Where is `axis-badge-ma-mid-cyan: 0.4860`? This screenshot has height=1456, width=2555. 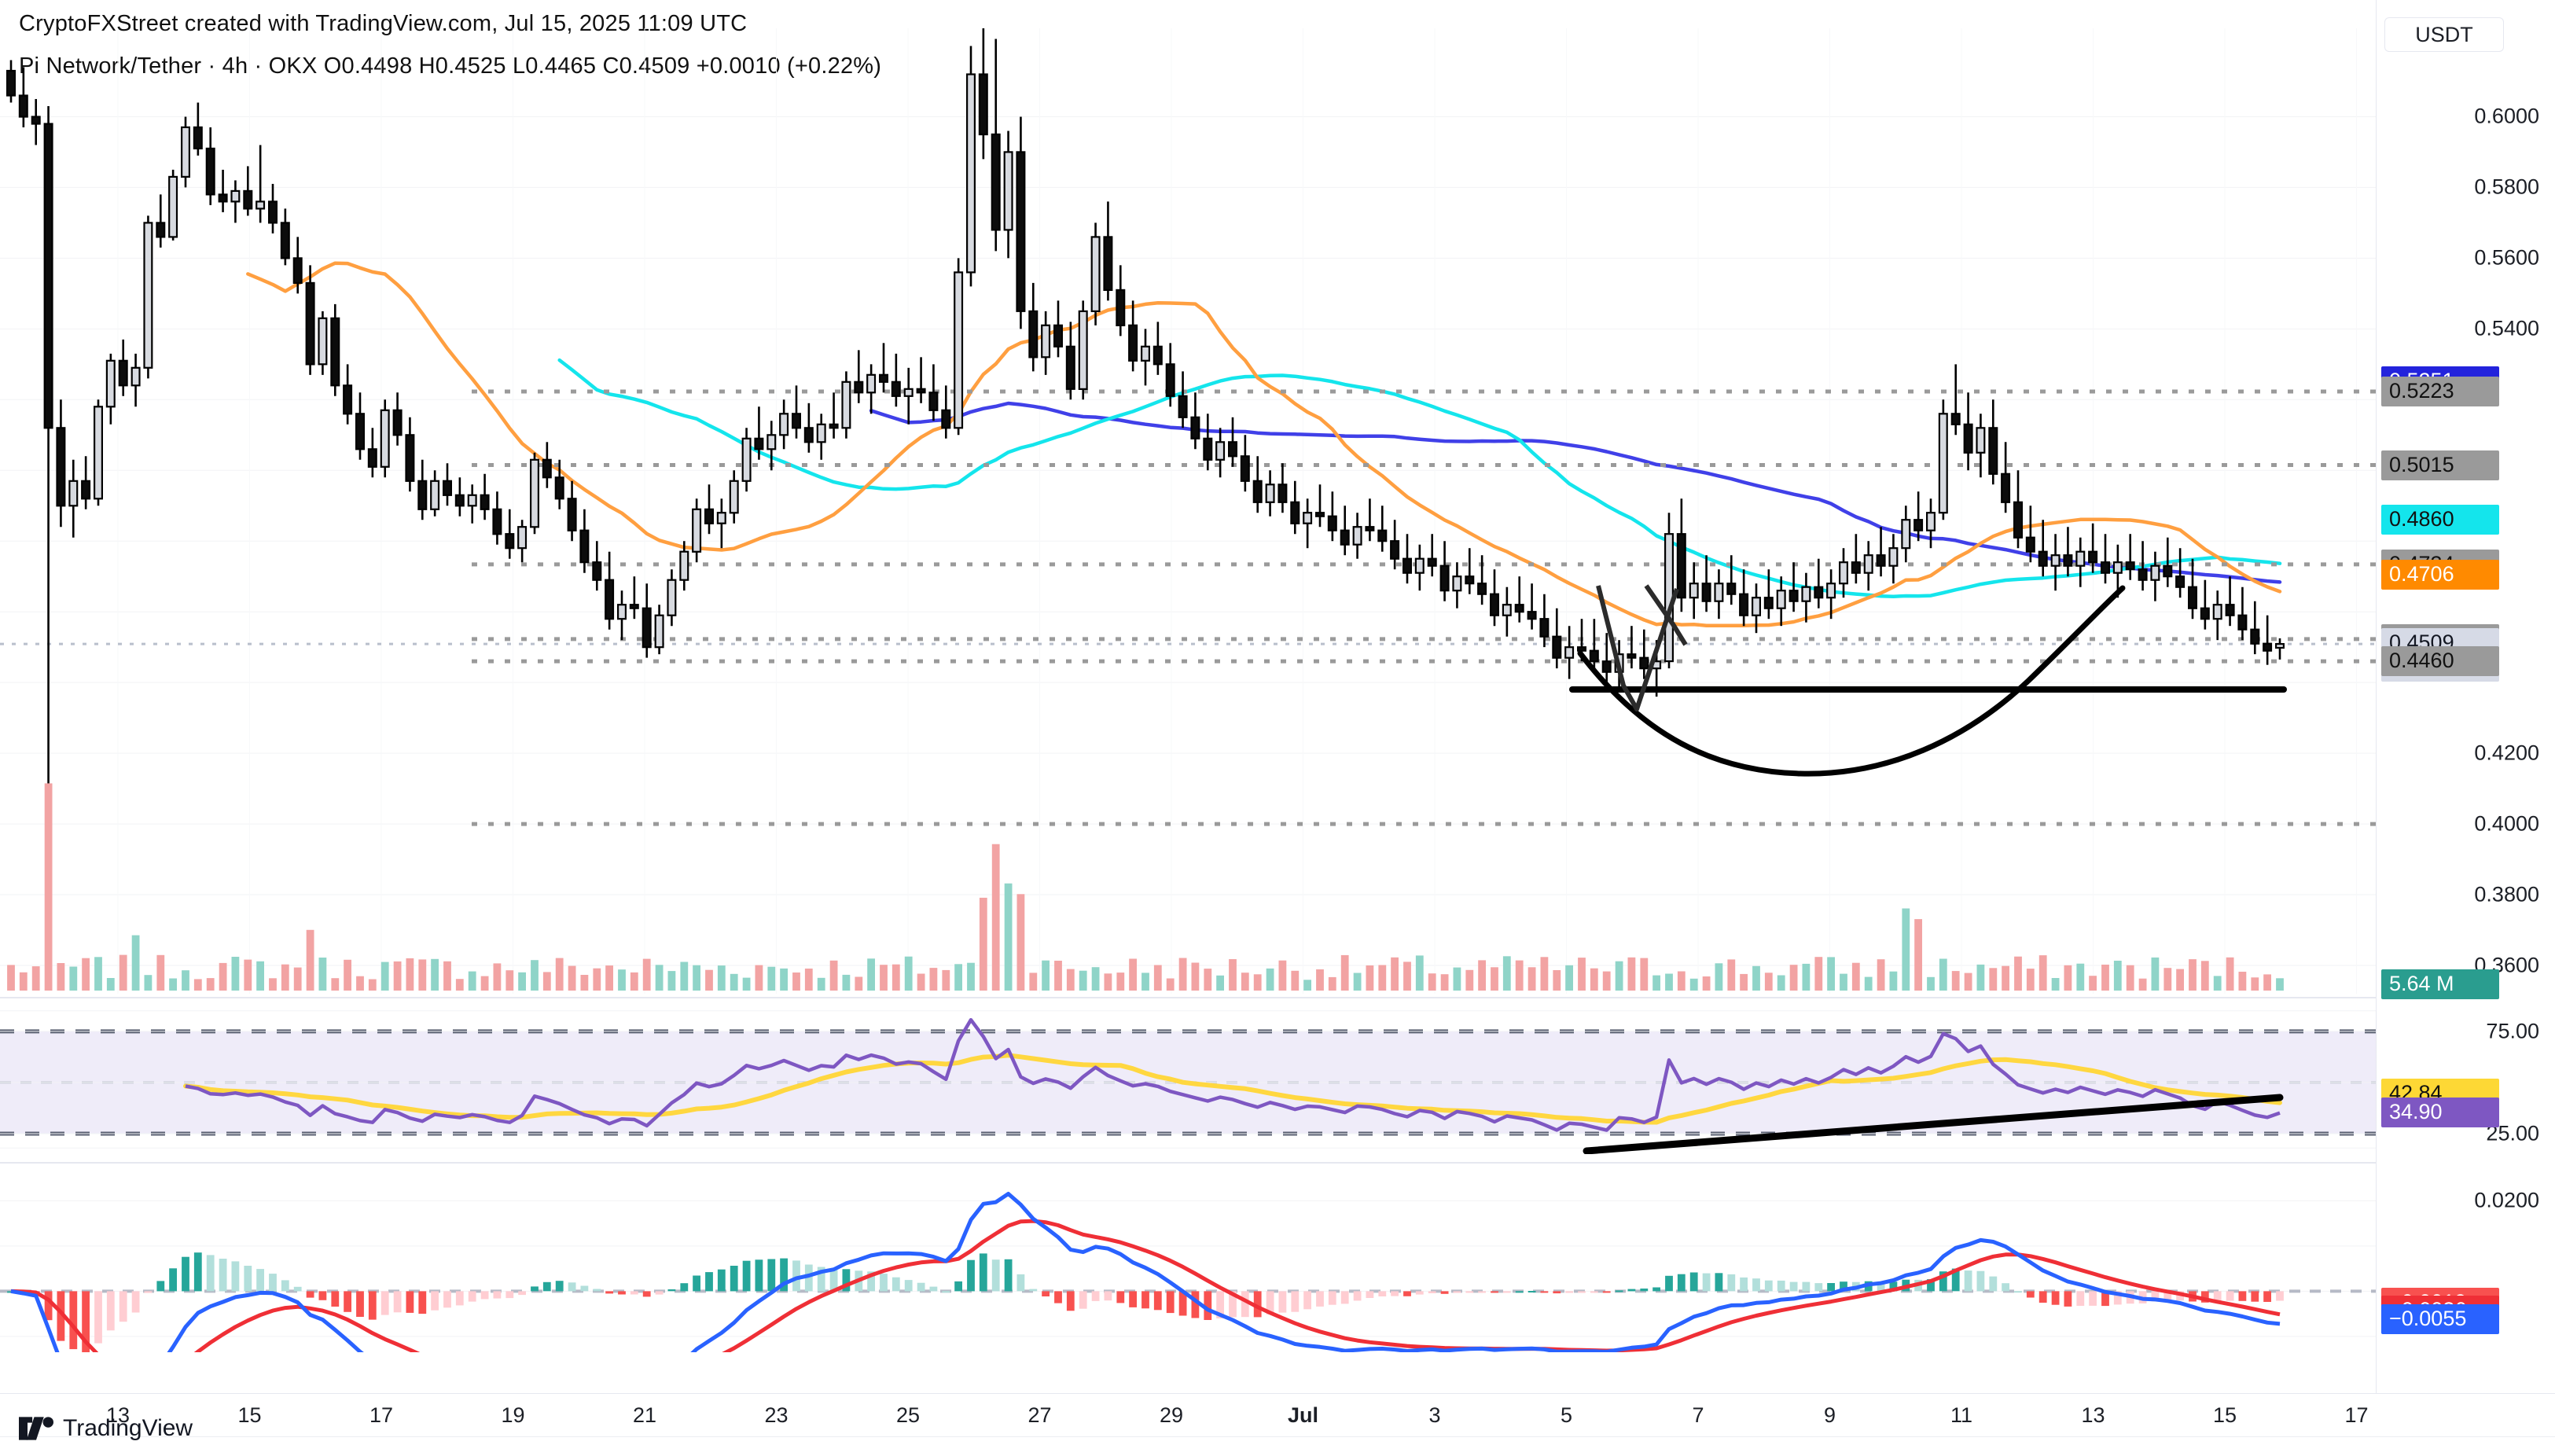
axis-badge-ma-mid-cyan: 0.4860 is located at coordinates (2440, 520).